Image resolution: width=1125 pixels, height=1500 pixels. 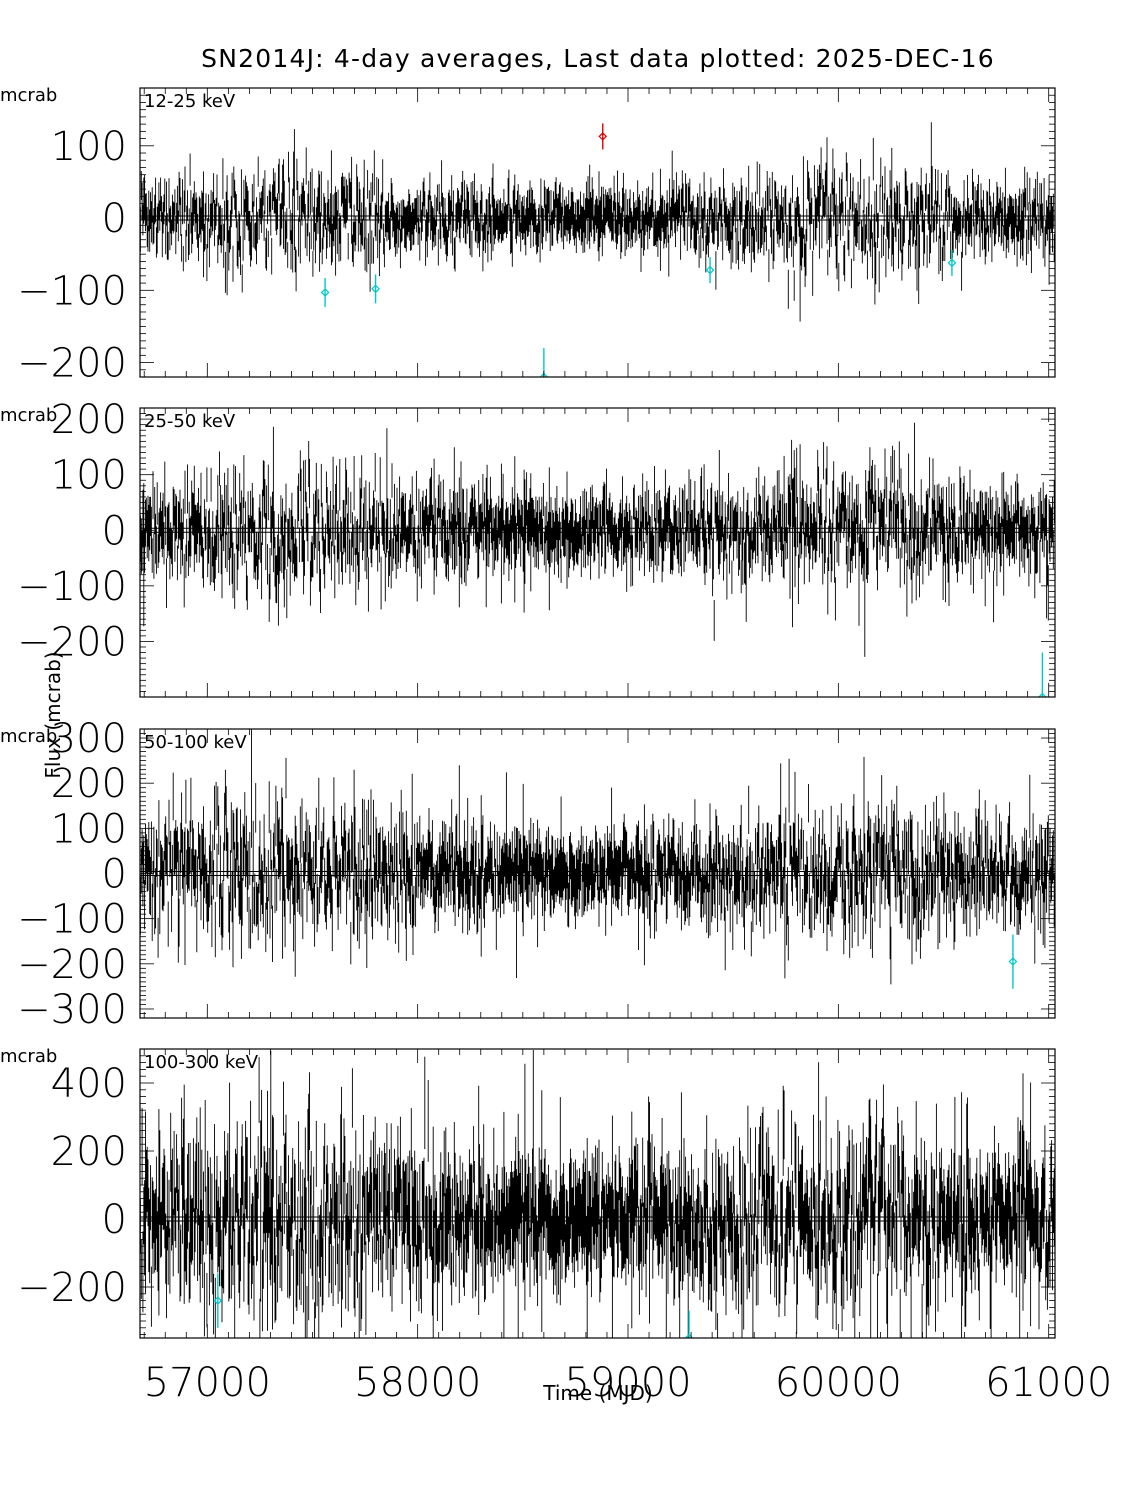 I want to click on y-tick-label: 400, so click(x=89, y=1084).